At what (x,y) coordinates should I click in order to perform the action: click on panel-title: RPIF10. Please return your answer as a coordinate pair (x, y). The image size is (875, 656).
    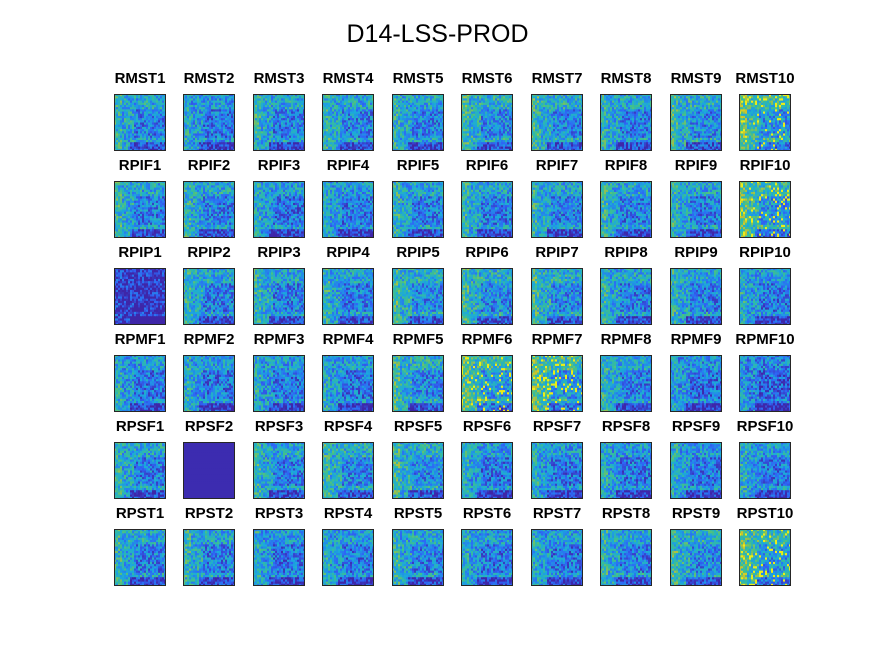
    Looking at the image, I should click on (765, 165).